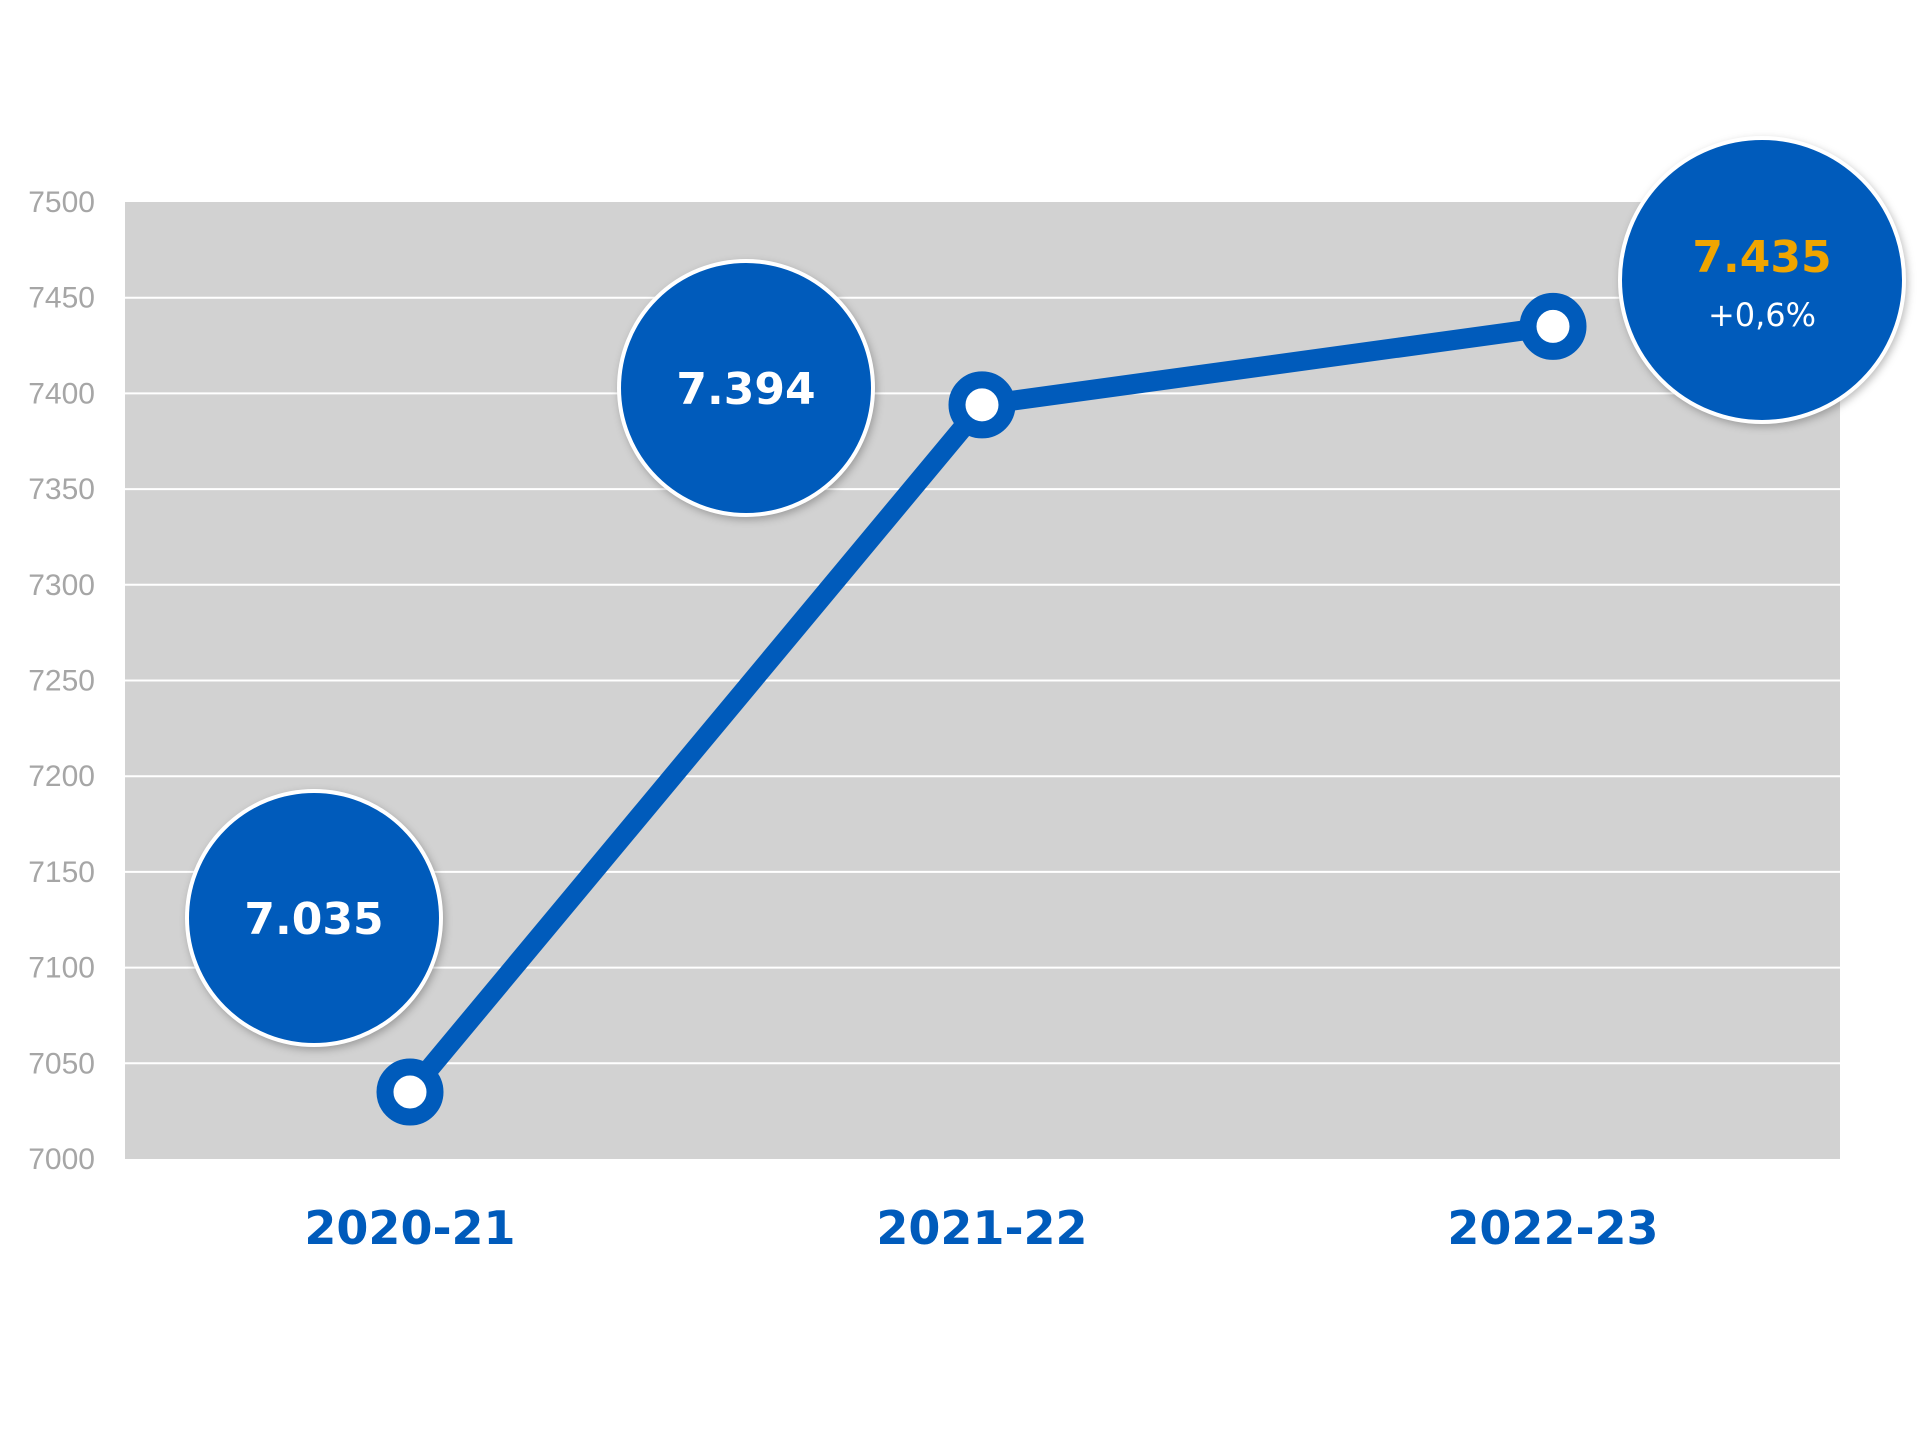 This screenshot has width=1920, height=1440. I want to click on y-tick-label-7450: 7450, so click(61, 298).